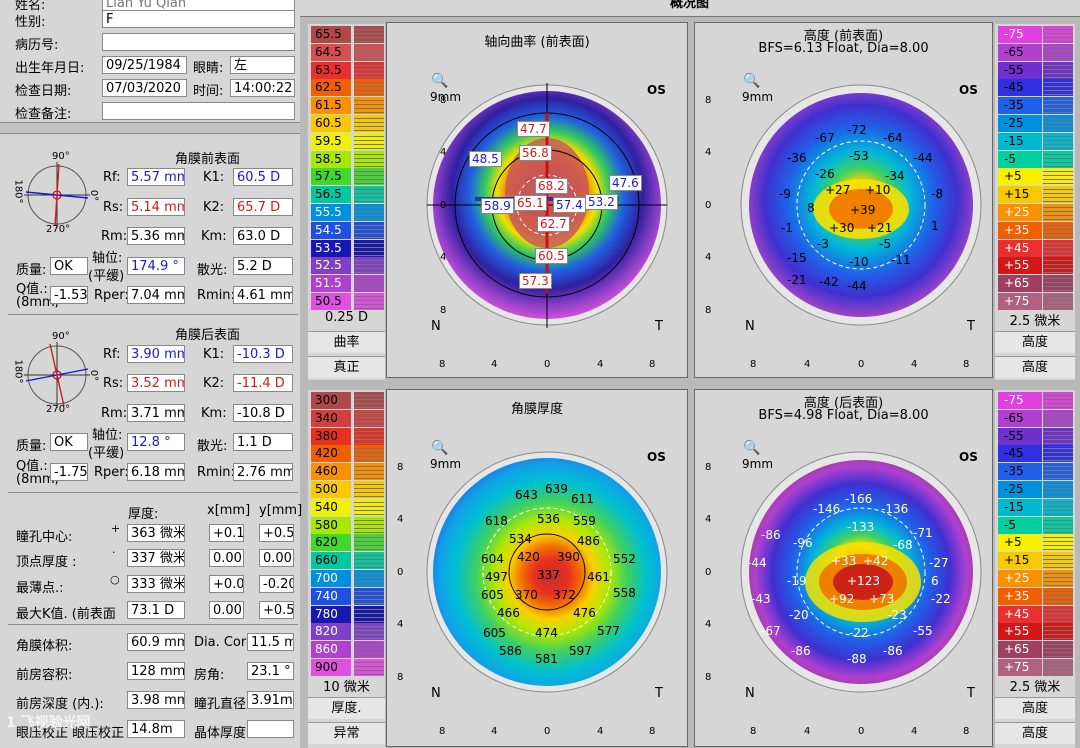 The width and height of the screenshot is (1080, 748). What do you see at coordinates (1035, 367) in the screenshot?
I see `scale-right-top-height-button-2: 高度` at bounding box center [1035, 367].